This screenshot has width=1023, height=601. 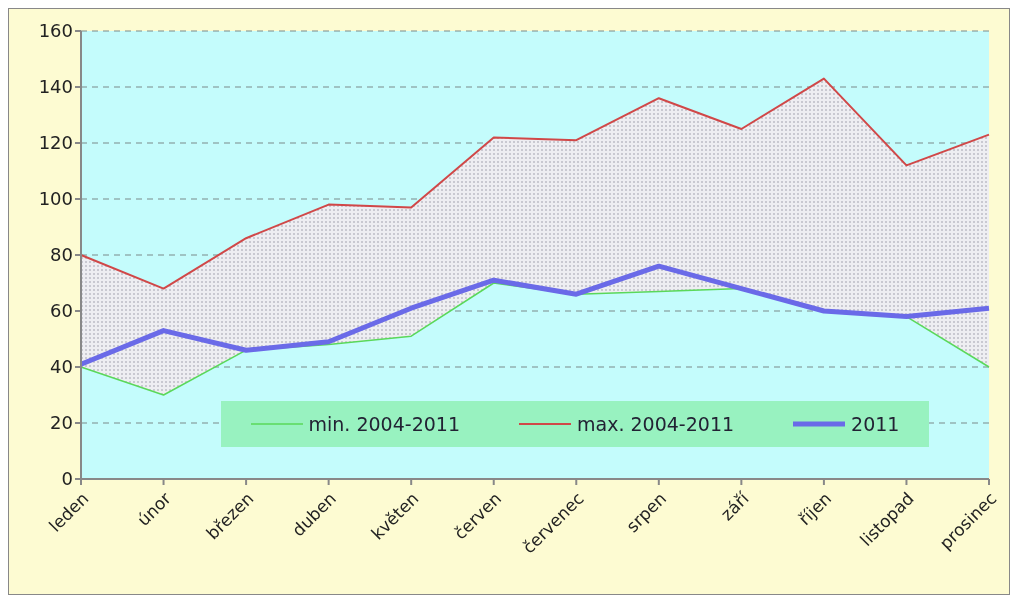 I want to click on y-tick-label: 0, so click(x=67, y=479).